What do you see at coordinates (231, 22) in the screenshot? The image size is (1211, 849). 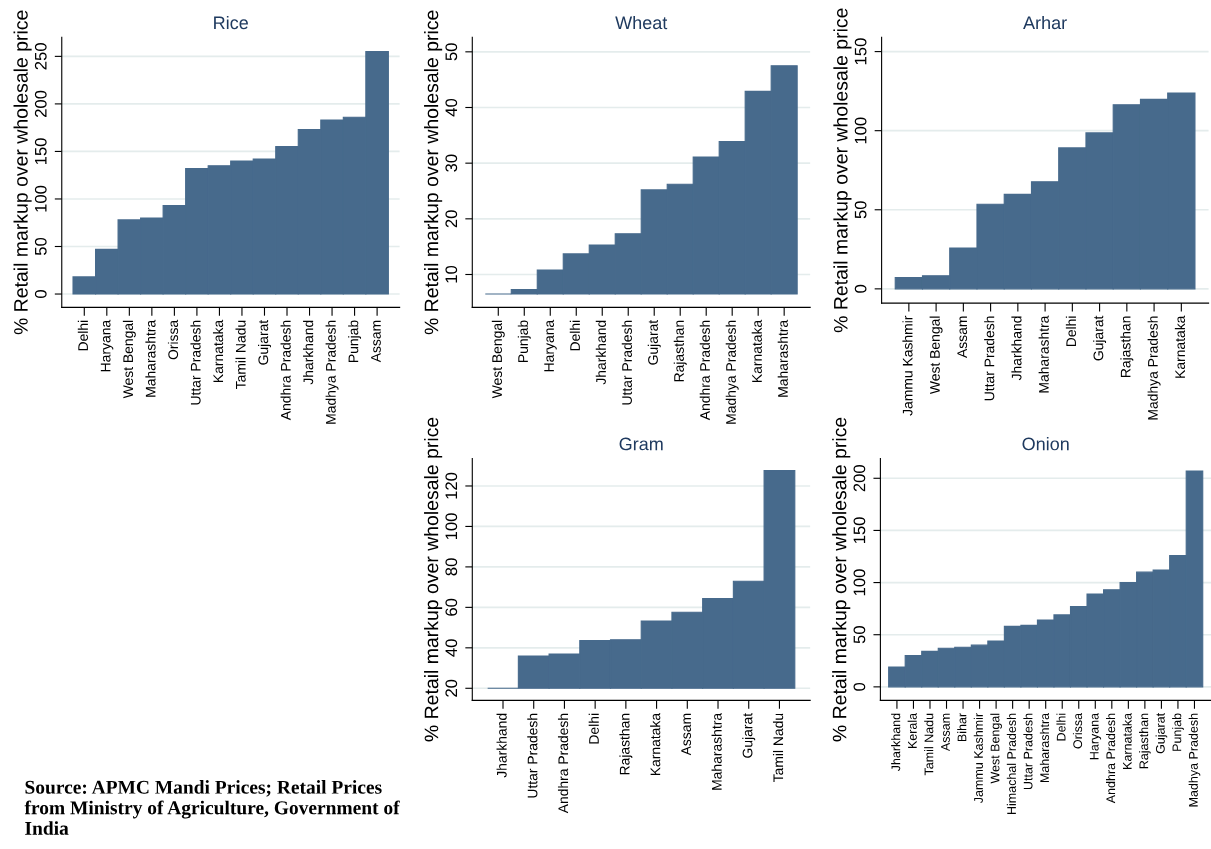 I see `chart-title: Rice` at bounding box center [231, 22].